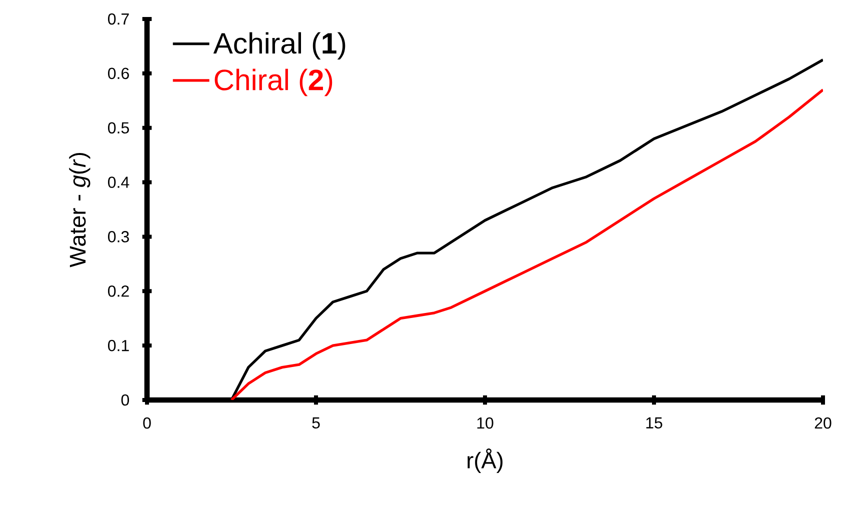 The width and height of the screenshot is (846, 527). Describe the element at coordinates (118, 74) in the screenshot. I see `y-tick-label: 0.6` at that location.